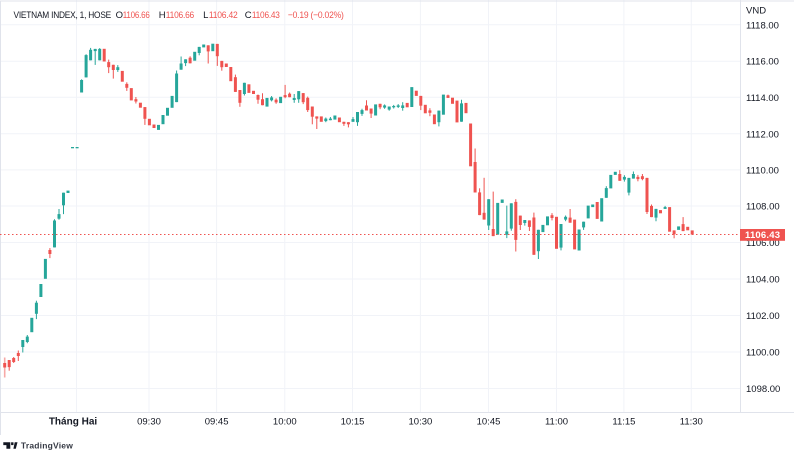  Describe the element at coordinates (223, 15) in the screenshot. I see `svg-text: 1106.42` at that location.